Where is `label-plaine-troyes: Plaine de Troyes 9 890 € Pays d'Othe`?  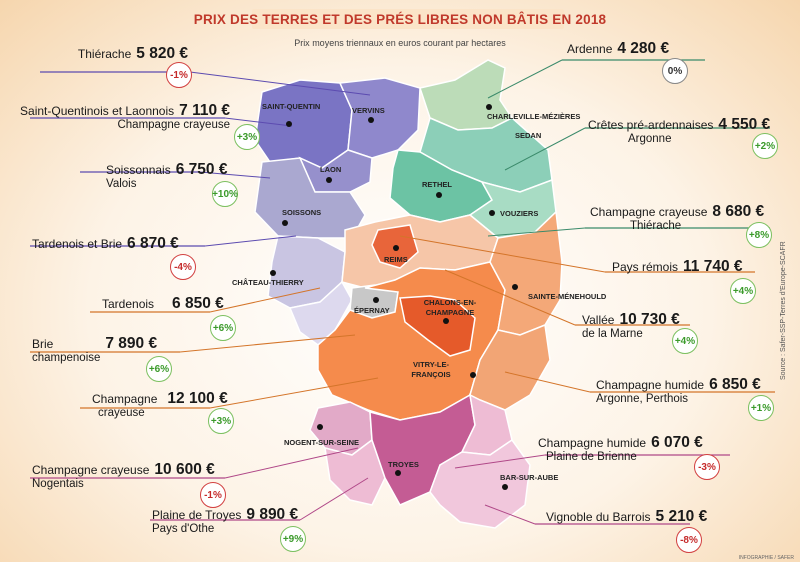 label-plaine-troyes: Plaine de Troyes 9 890 € Pays d'Othe is located at coordinates (225, 520).